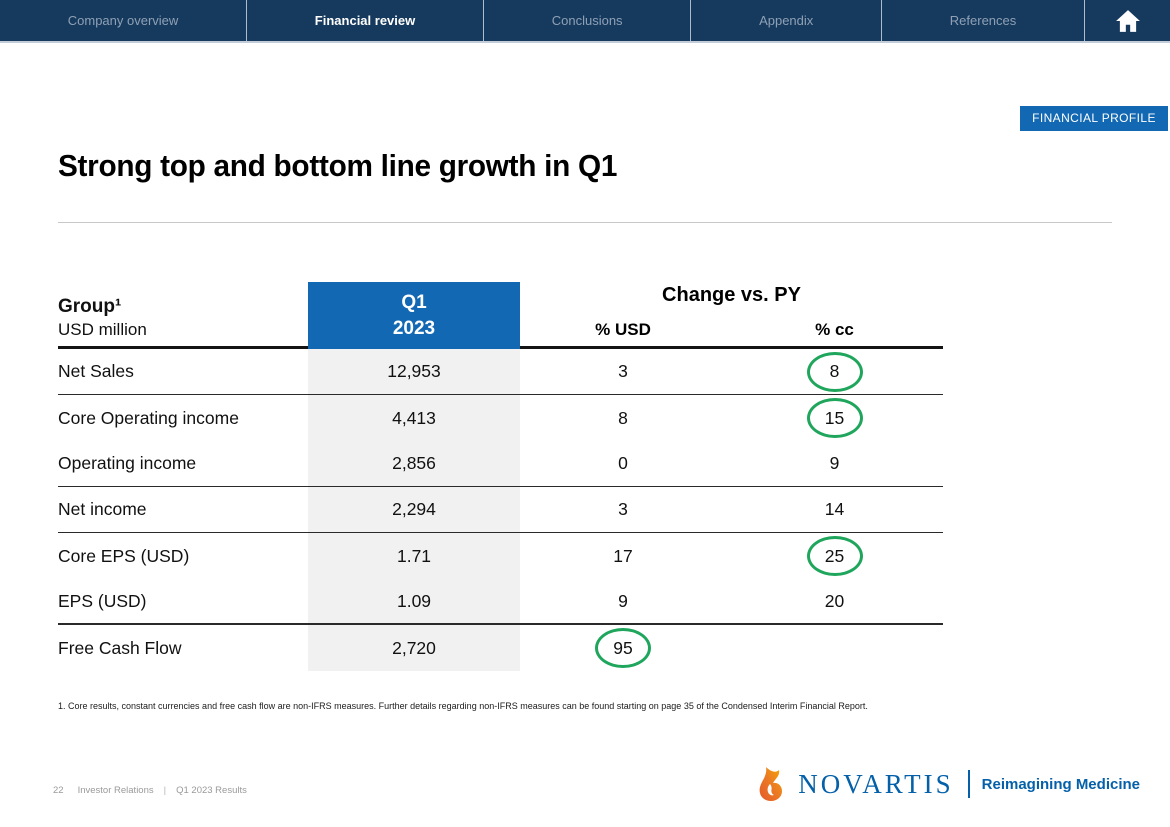 The height and width of the screenshot is (827, 1170). I want to click on row-label: Core Operating income, so click(148, 417).